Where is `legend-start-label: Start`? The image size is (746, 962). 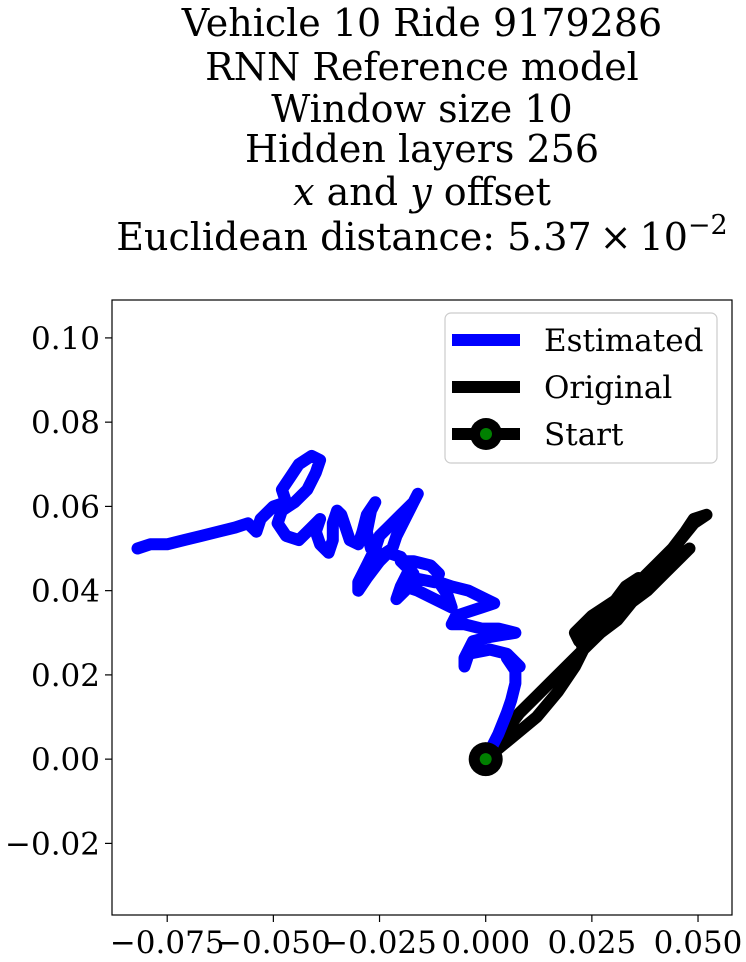
legend-start-label: Start is located at coordinates (584, 435).